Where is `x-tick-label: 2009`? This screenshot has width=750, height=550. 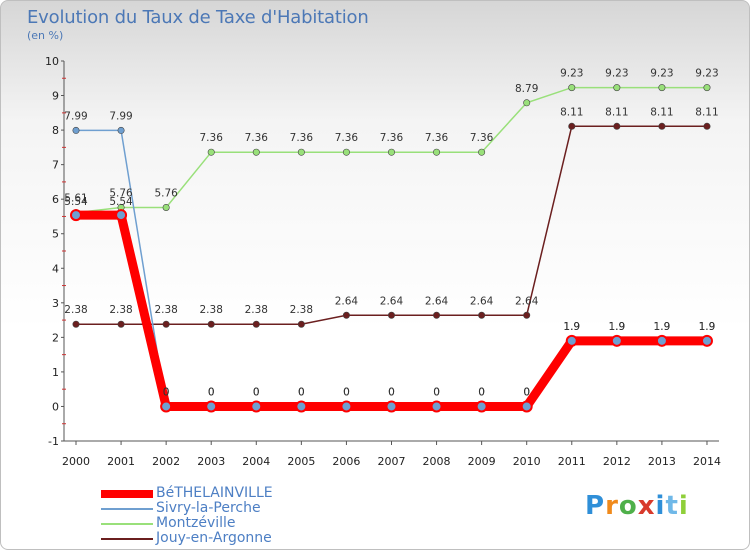 x-tick-label: 2009 is located at coordinates (482, 461).